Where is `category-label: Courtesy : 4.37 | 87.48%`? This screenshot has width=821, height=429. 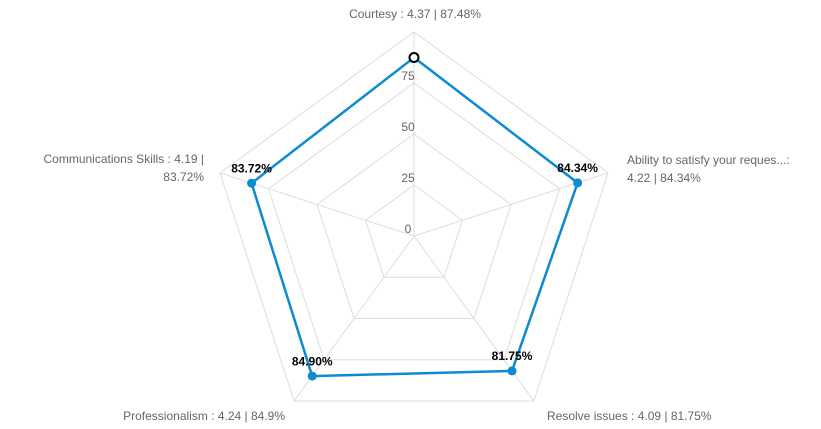 category-label: Courtesy : 4.37 | 87.48% is located at coordinates (415, 14).